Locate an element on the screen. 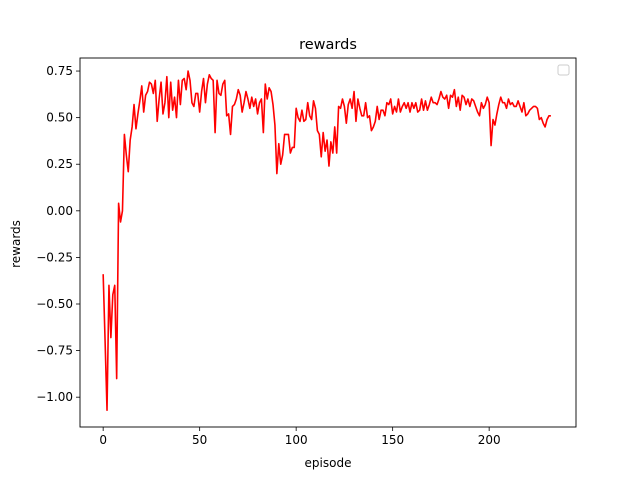 This screenshot has width=640, height=480. x-tick-label: 100 is located at coordinates (296, 440).